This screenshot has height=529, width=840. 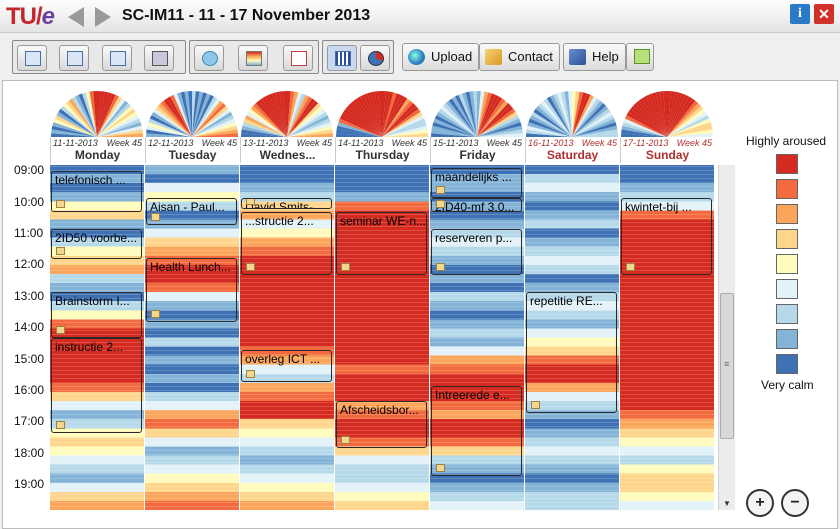 What do you see at coordinates (159, 58) in the screenshot?
I see `grid-view-button` at bounding box center [159, 58].